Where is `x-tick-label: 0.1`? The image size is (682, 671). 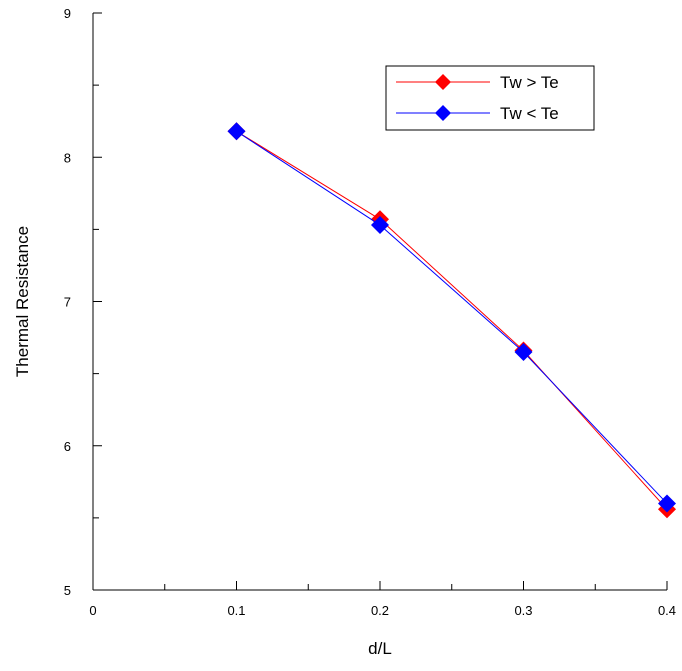 x-tick-label: 0.1 is located at coordinates (236, 610).